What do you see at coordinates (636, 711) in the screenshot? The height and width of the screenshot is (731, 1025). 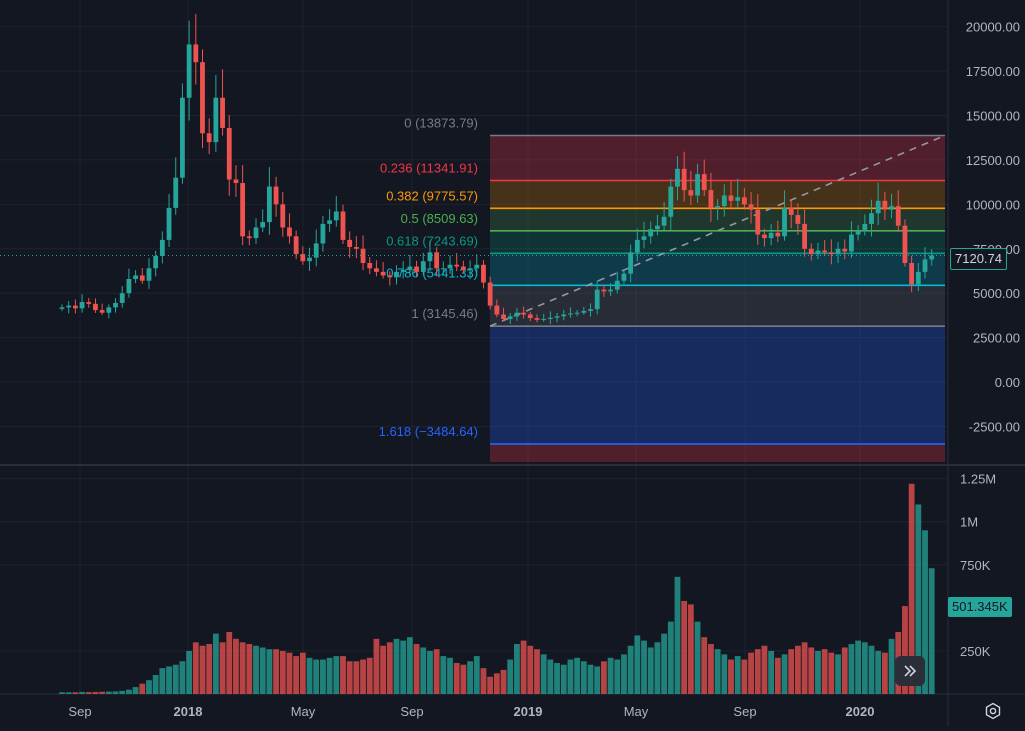 I see `time-tick-label: May` at bounding box center [636, 711].